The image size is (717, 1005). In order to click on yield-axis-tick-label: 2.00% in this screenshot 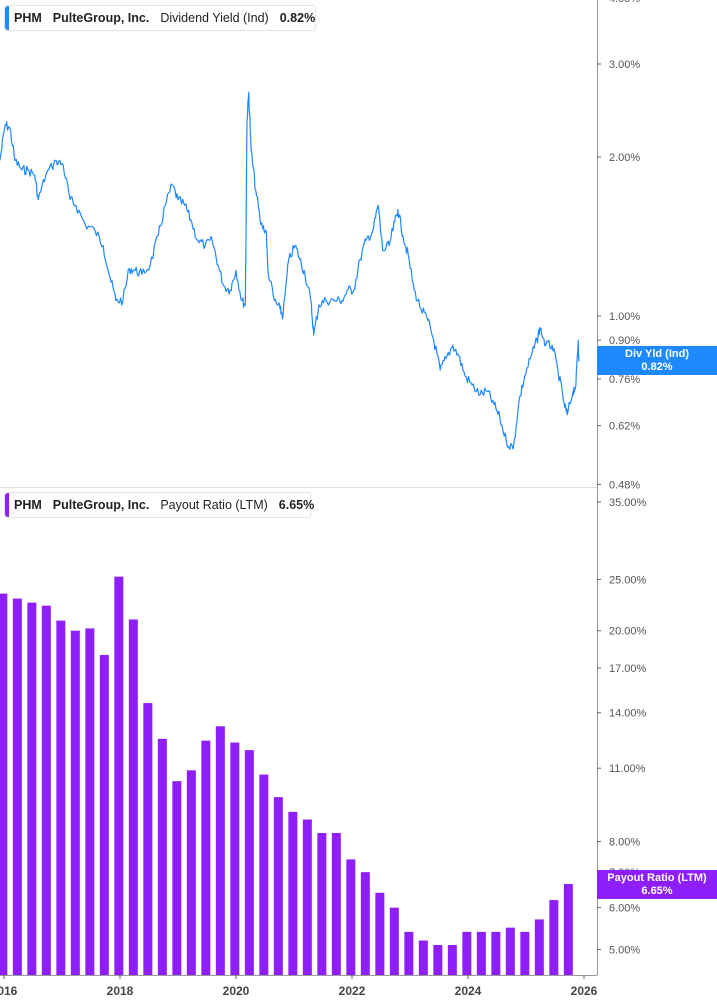, I will do `click(624, 158)`.